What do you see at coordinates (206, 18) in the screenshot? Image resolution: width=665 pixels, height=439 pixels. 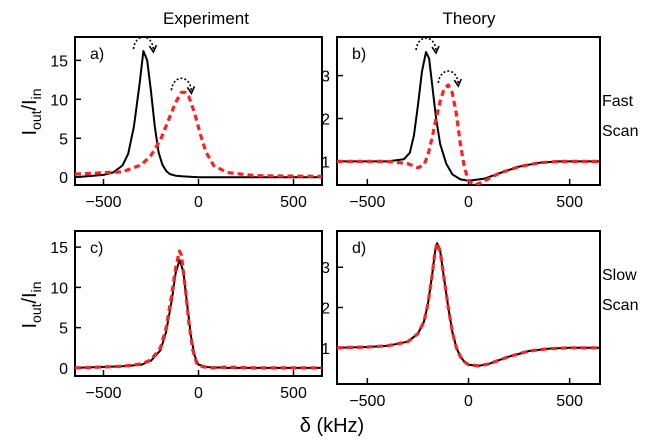 I see `column-title-experiment: Experiment` at bounding box center [206, 18].